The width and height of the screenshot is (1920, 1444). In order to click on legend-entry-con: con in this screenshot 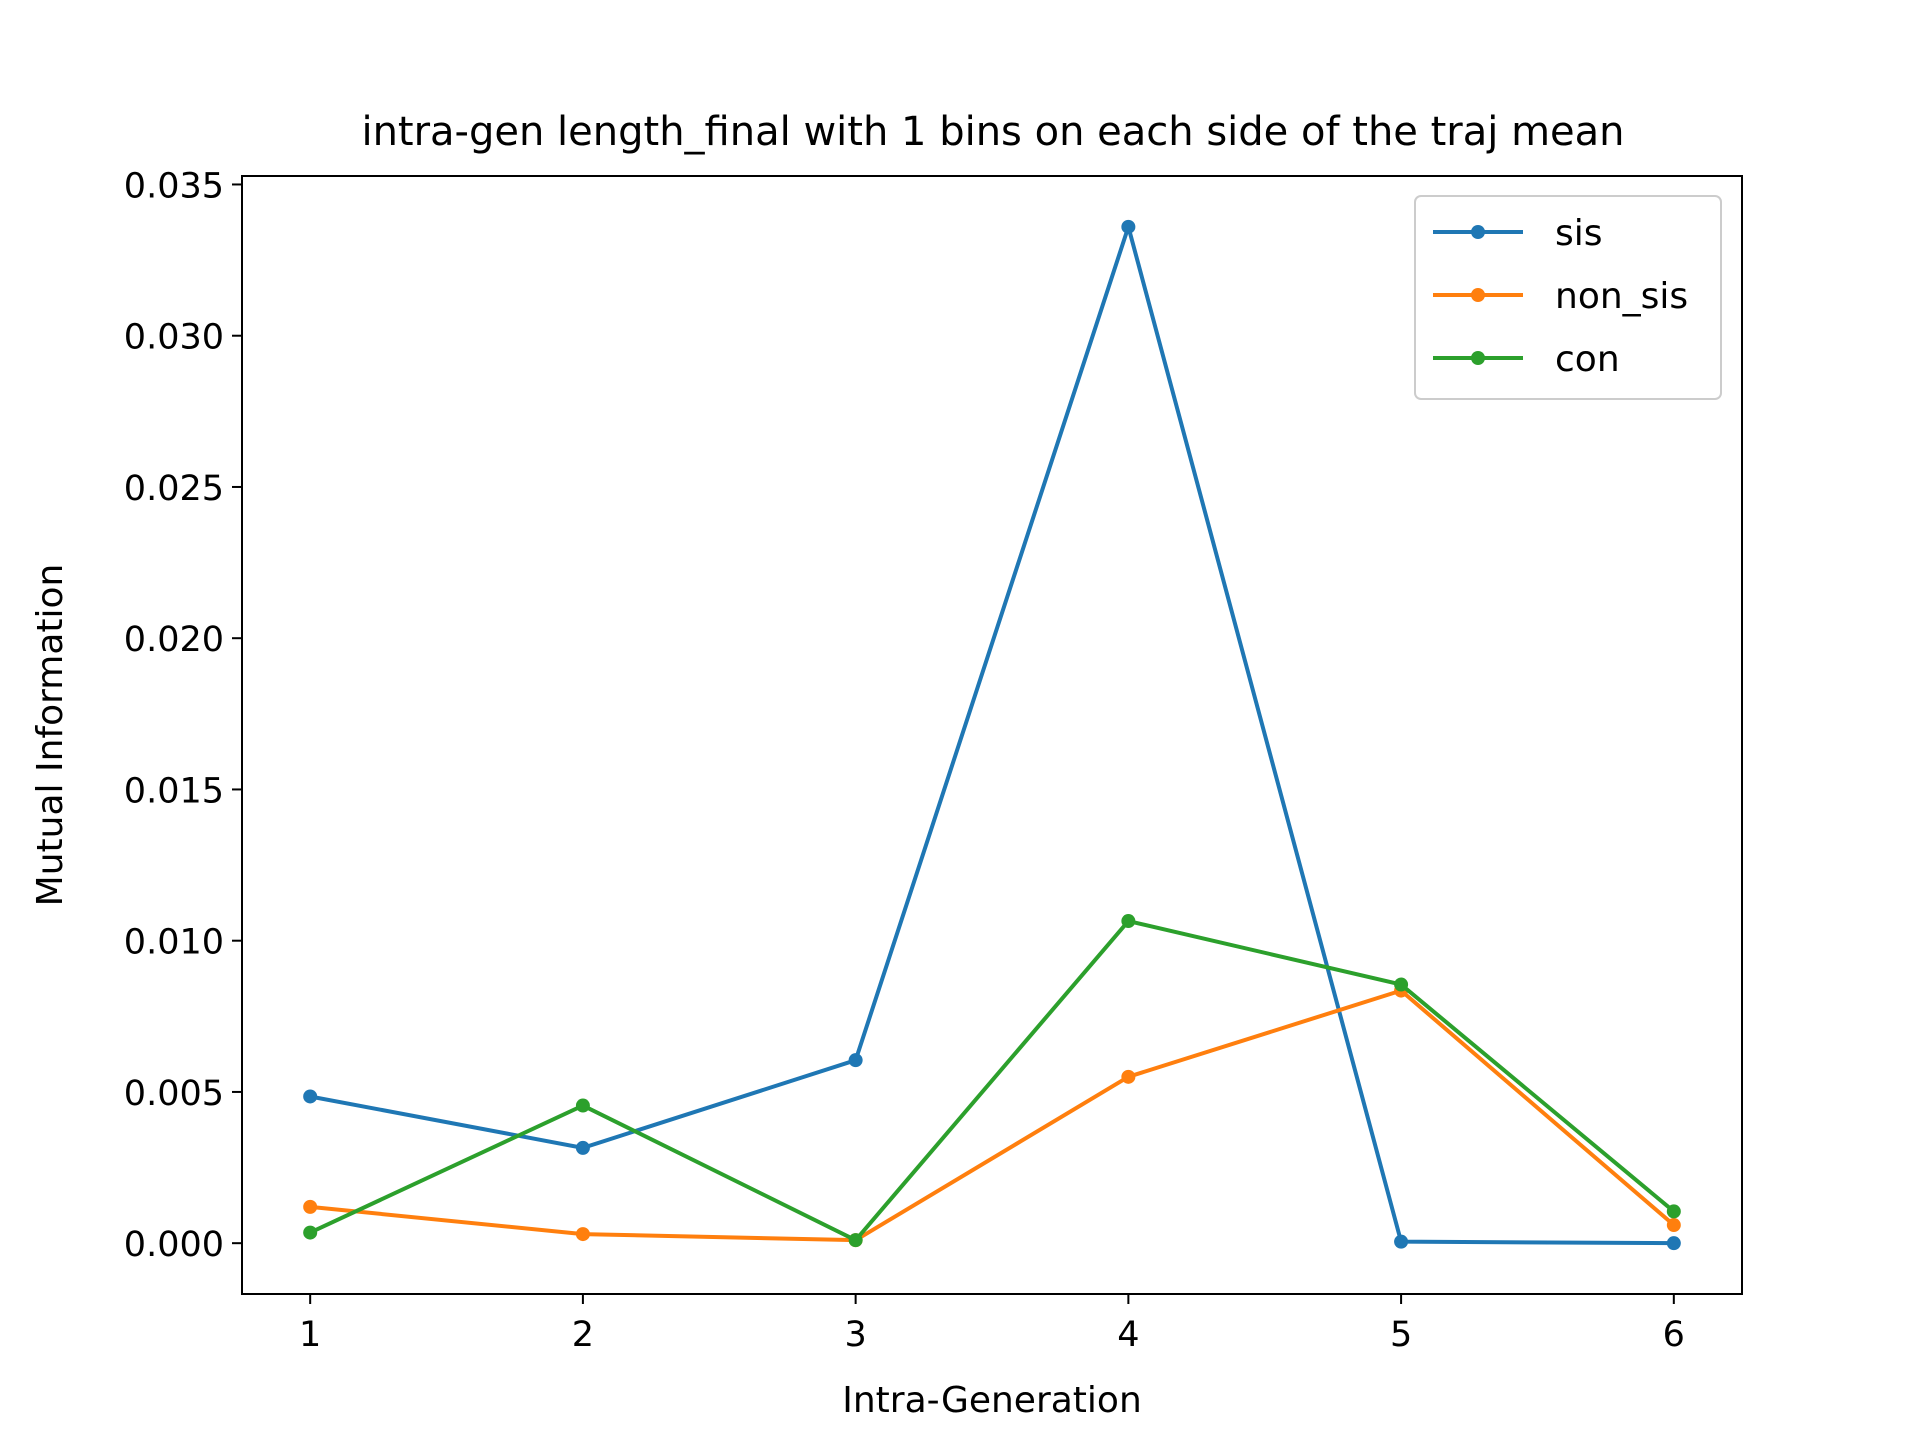, I will do `click(1526, 359)`.